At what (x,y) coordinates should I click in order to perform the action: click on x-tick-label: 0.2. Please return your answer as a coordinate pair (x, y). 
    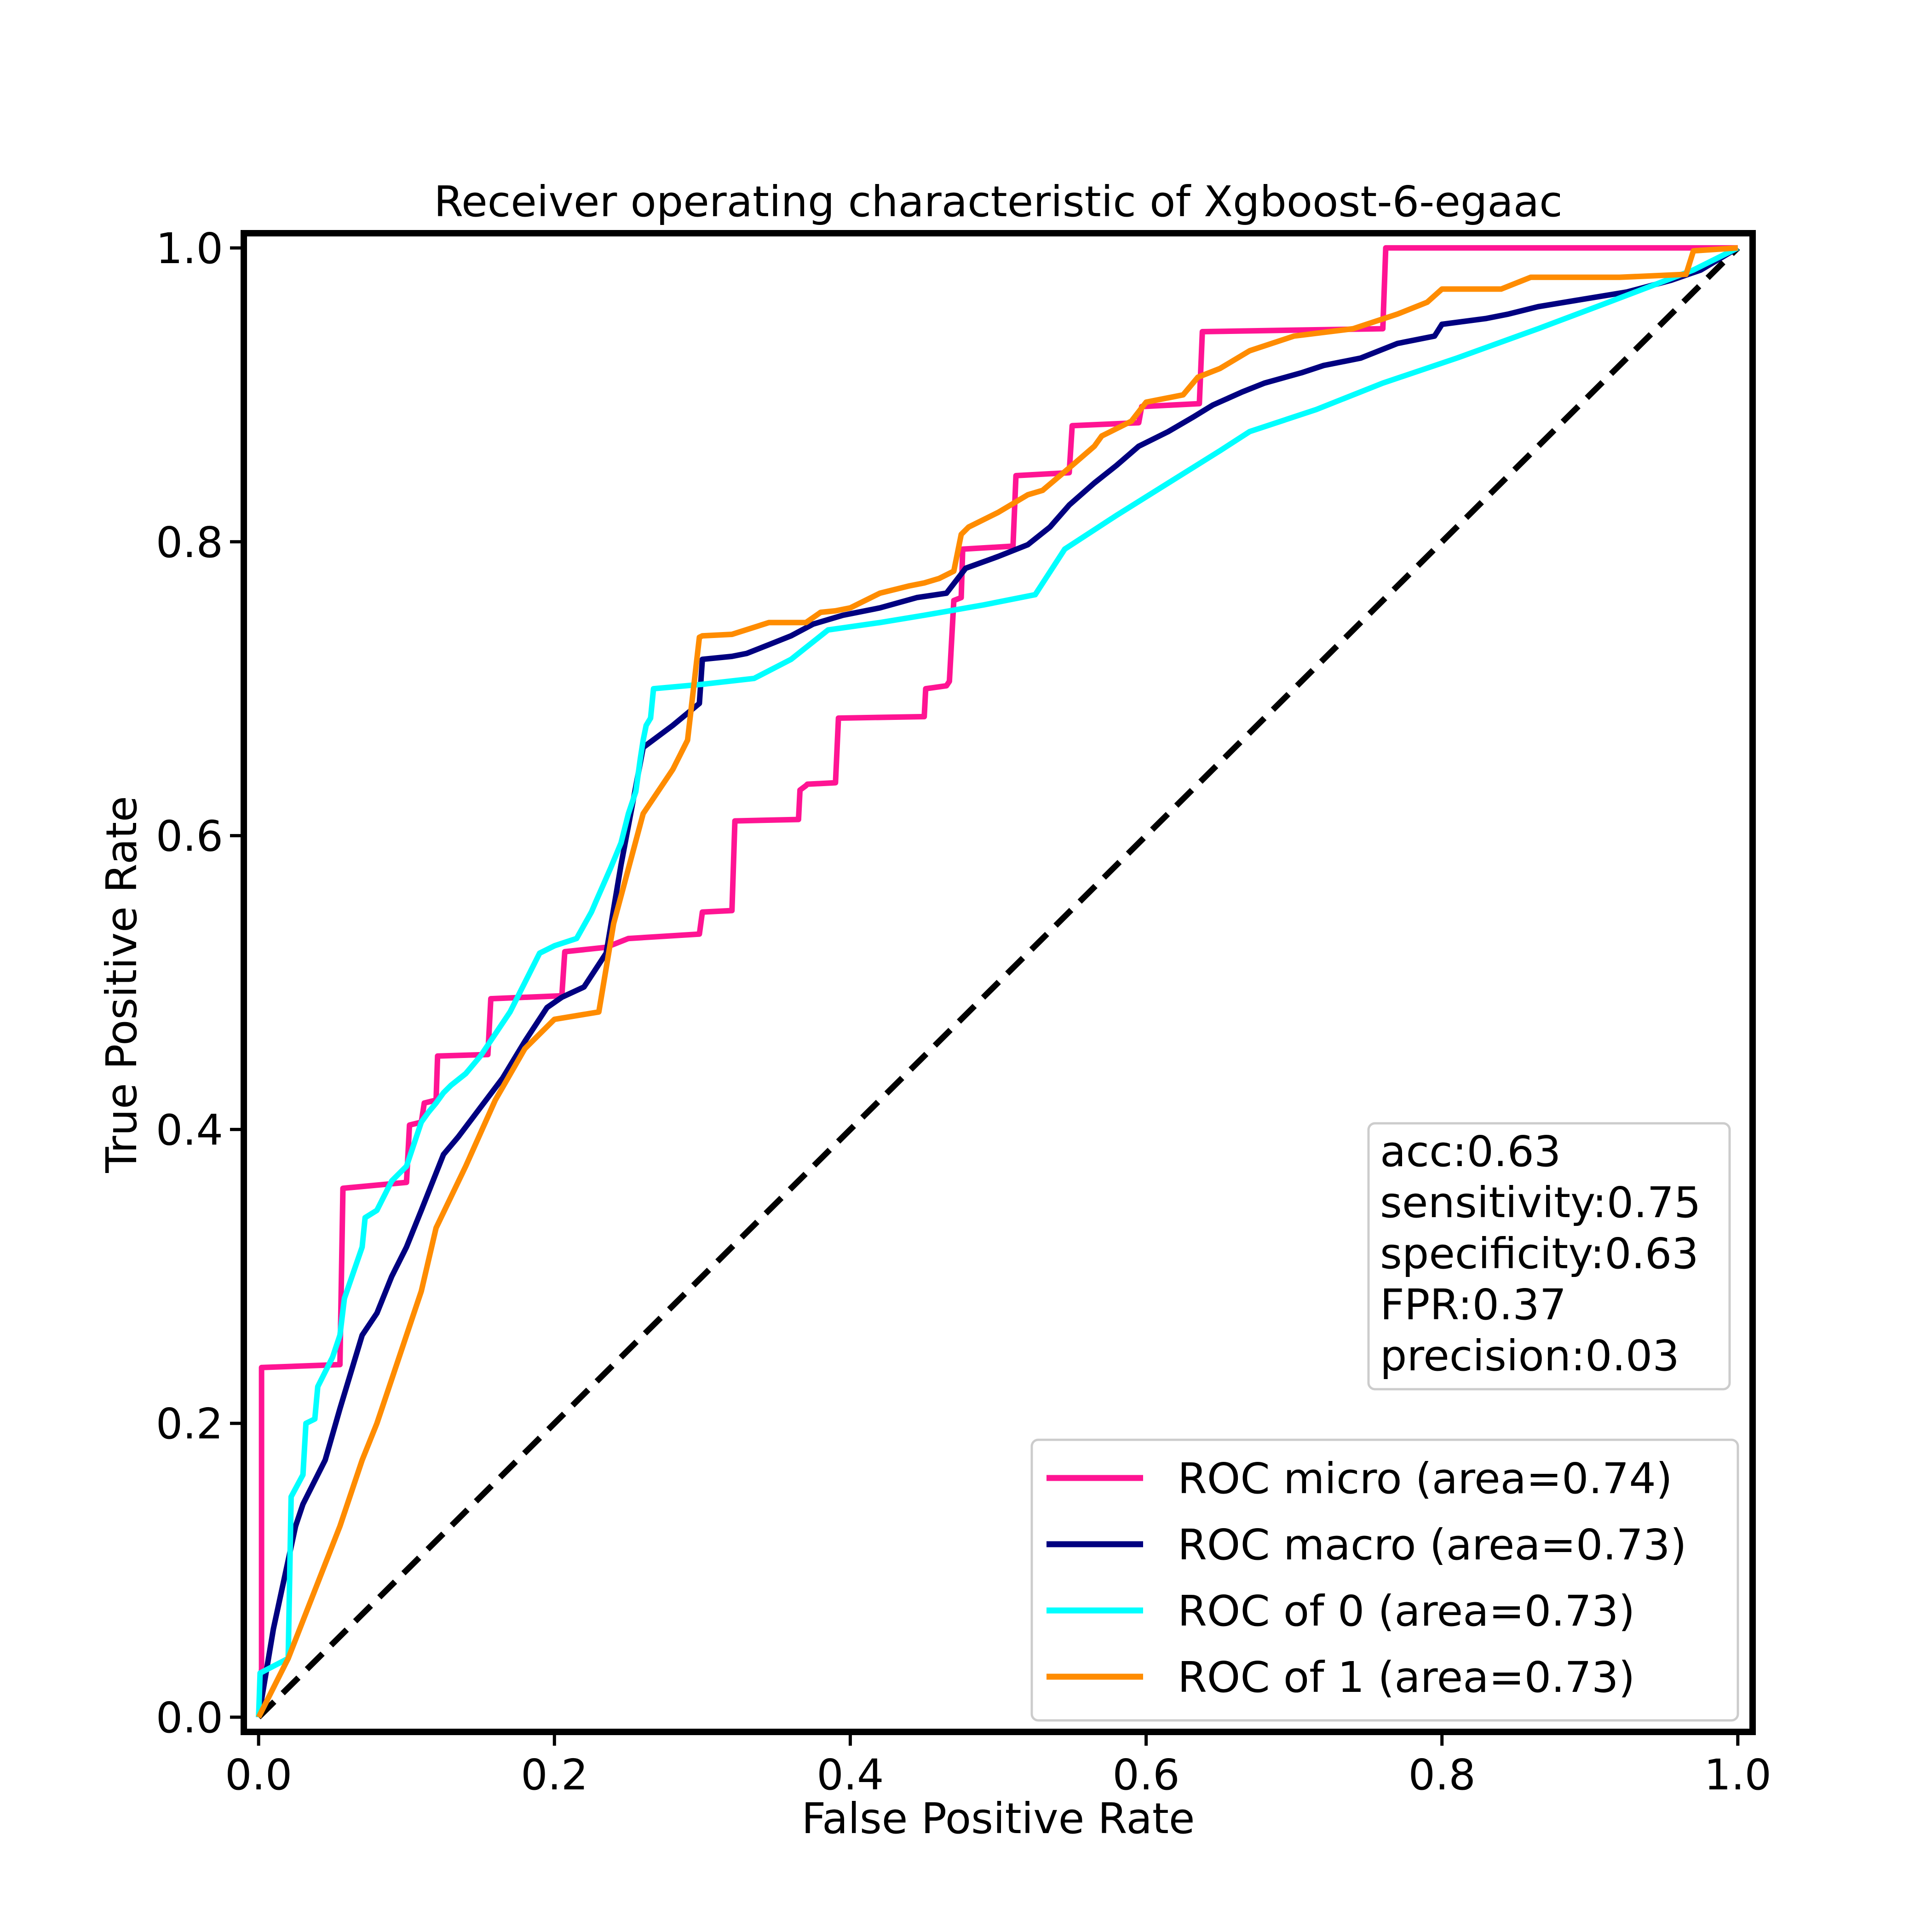
    Looking at the image, I should click on (554, 1775).